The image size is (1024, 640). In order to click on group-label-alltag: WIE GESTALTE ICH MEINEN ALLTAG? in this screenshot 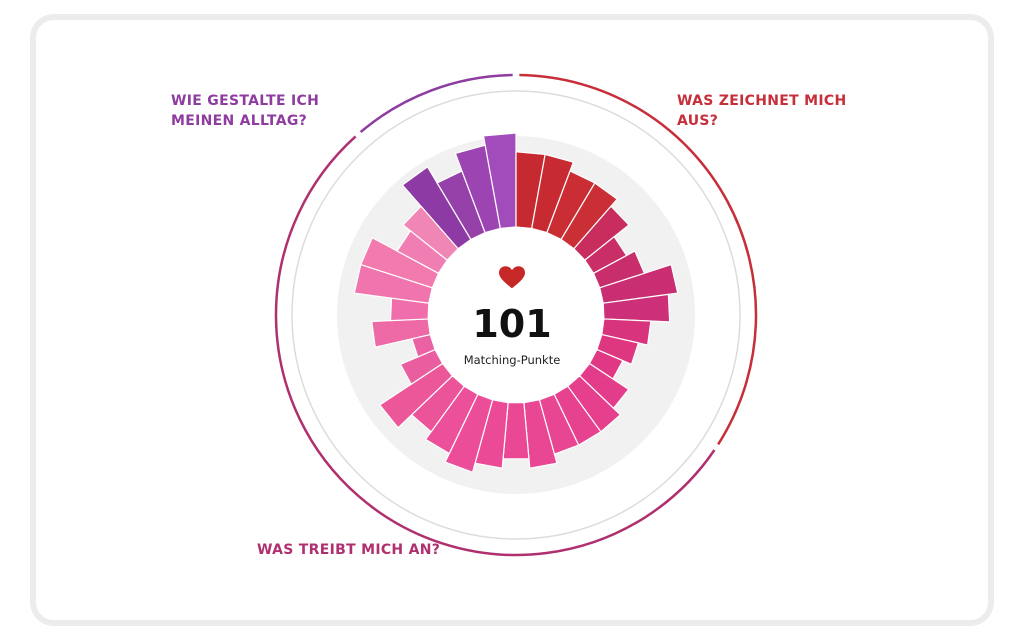, I will do `click(245, 111)`.